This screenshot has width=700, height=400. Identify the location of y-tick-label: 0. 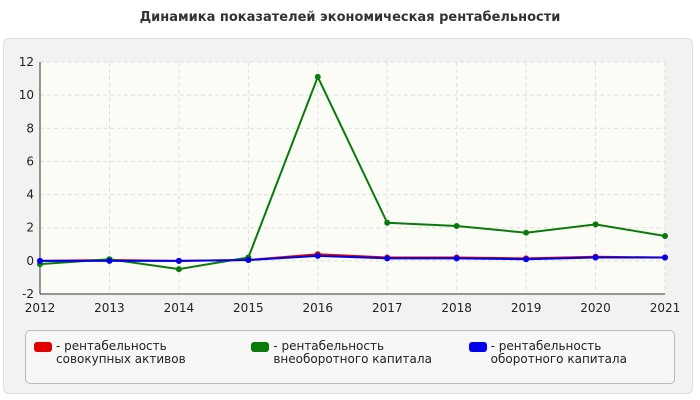
(30, 261).